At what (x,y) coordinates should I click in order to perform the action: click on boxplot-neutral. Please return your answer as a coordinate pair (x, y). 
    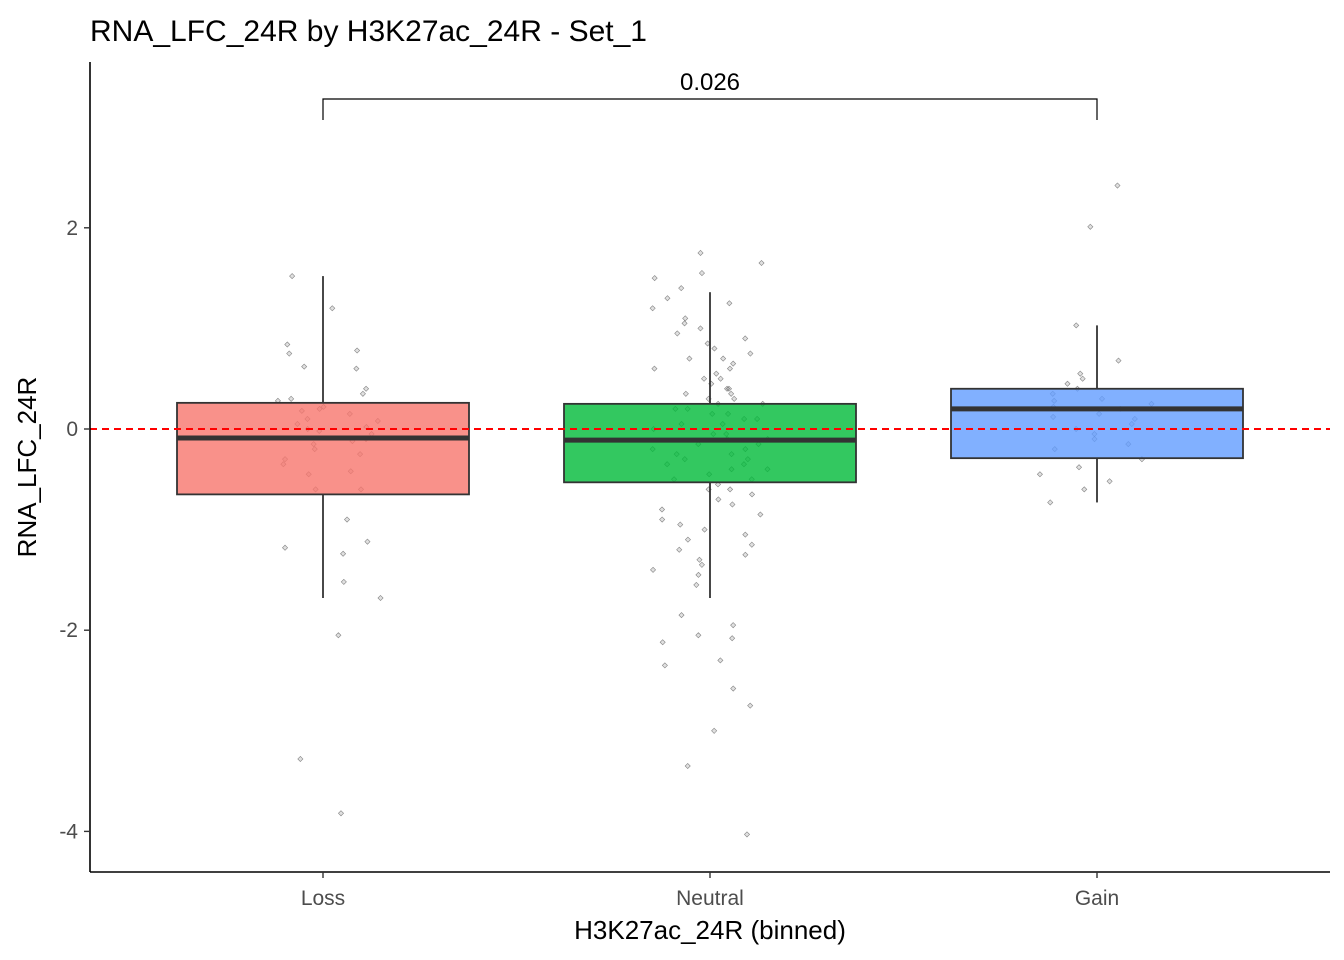
    Looking at the image, I should click on (710, 445).